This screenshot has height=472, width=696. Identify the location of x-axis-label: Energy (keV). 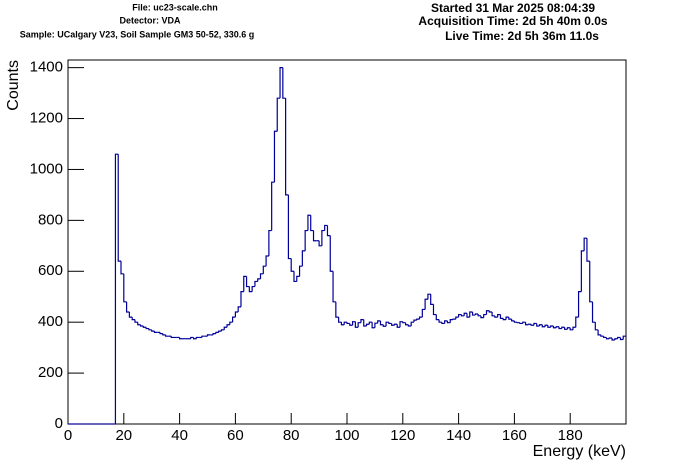
(579, 451).